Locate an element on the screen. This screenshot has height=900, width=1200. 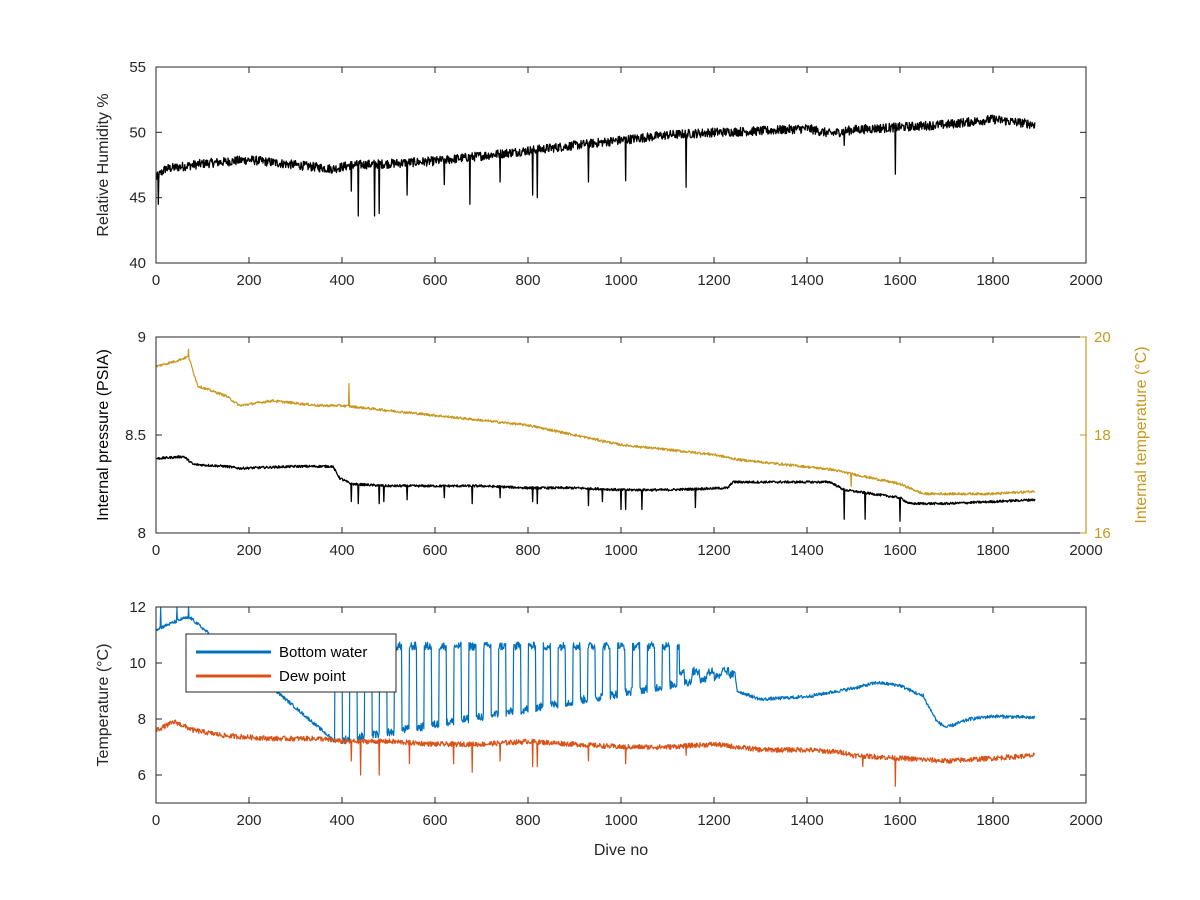
y-tick-label: 40 is located at coordinates (137, 263).